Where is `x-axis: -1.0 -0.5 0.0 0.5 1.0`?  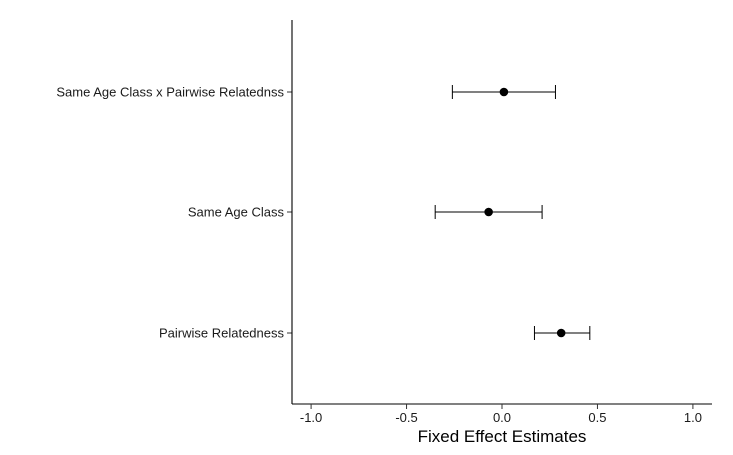
x-axis: -1.0 -0.5 0.0 0.5 1.0 is located at coordinates (502, 414).